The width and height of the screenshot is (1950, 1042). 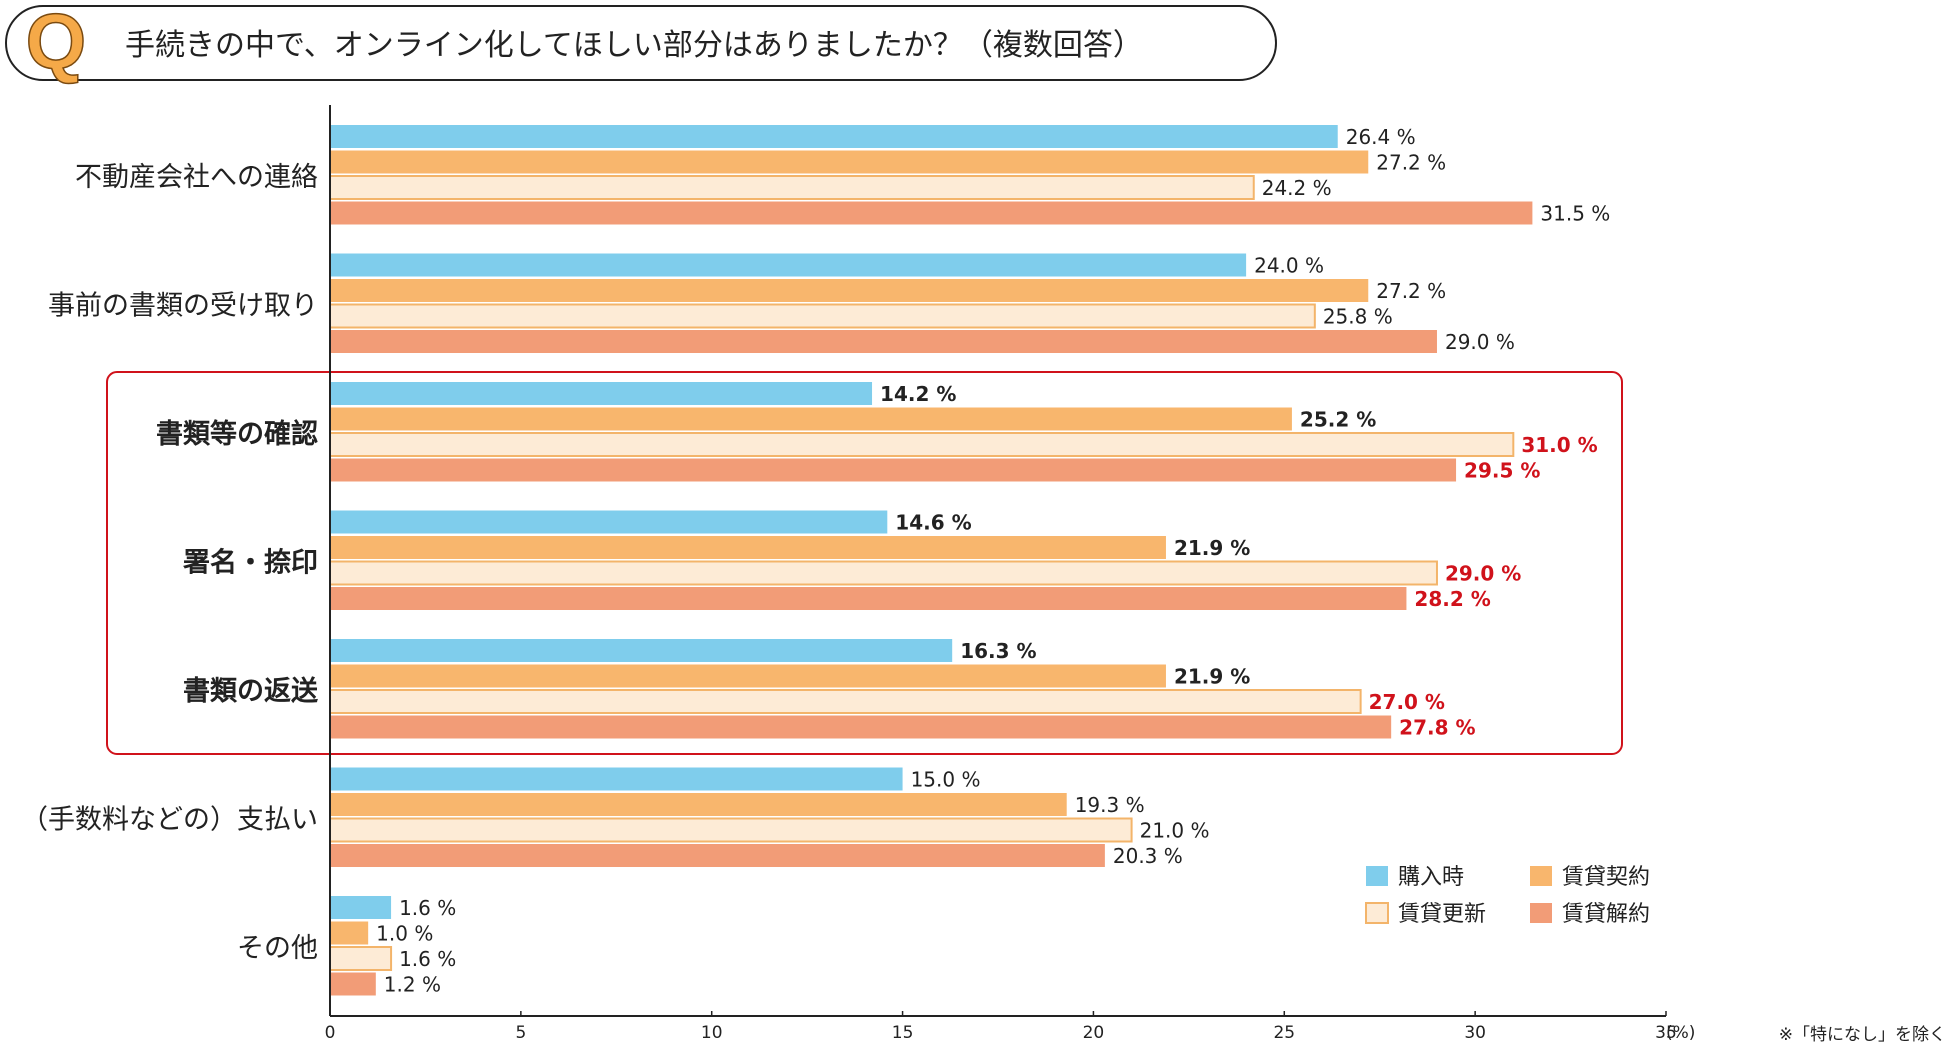 What do you see at coordinates (1289, 266) in the screenshot?
I see `value-label: 24.0 %` at bounding box center [1289, 266].